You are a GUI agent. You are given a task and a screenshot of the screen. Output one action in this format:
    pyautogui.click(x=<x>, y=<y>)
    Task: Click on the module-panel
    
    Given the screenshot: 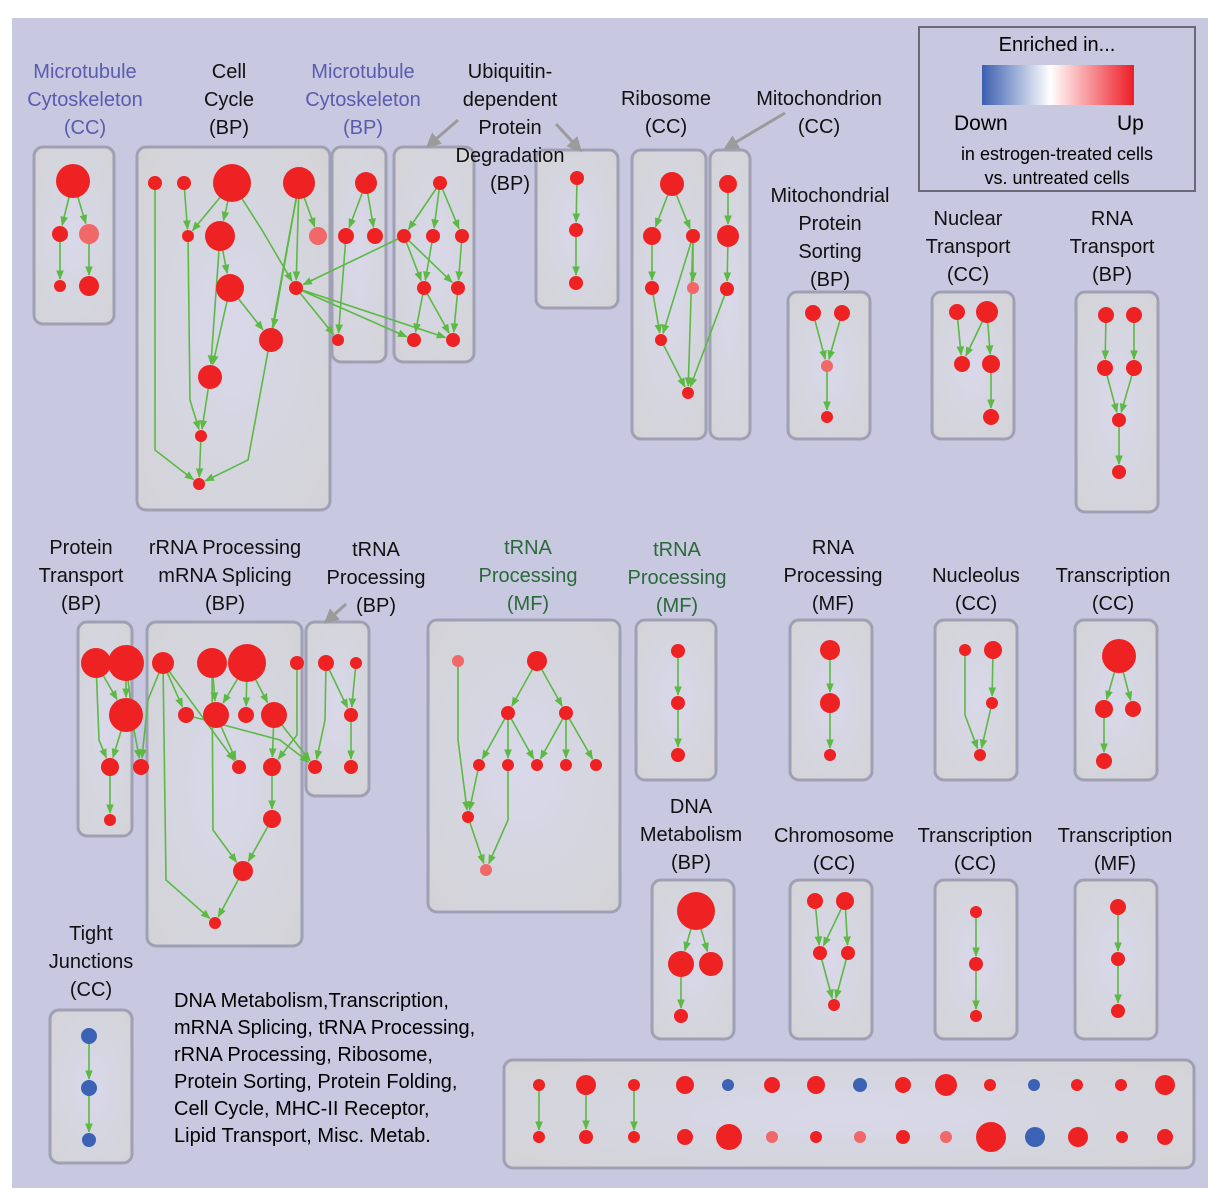 What is the action you would take?
    pyautogui.click(x=849, y=1114)
    